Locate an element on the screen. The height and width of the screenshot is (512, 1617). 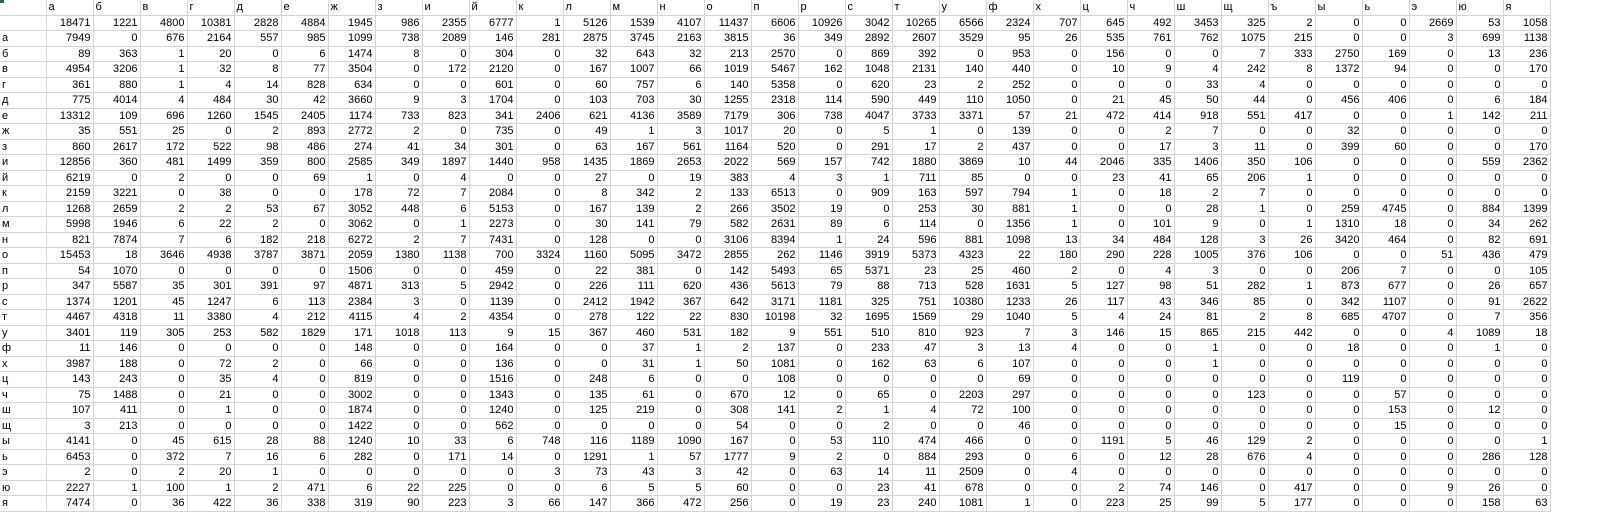
data-cell: 10 is located at coordinates (1010, 162).